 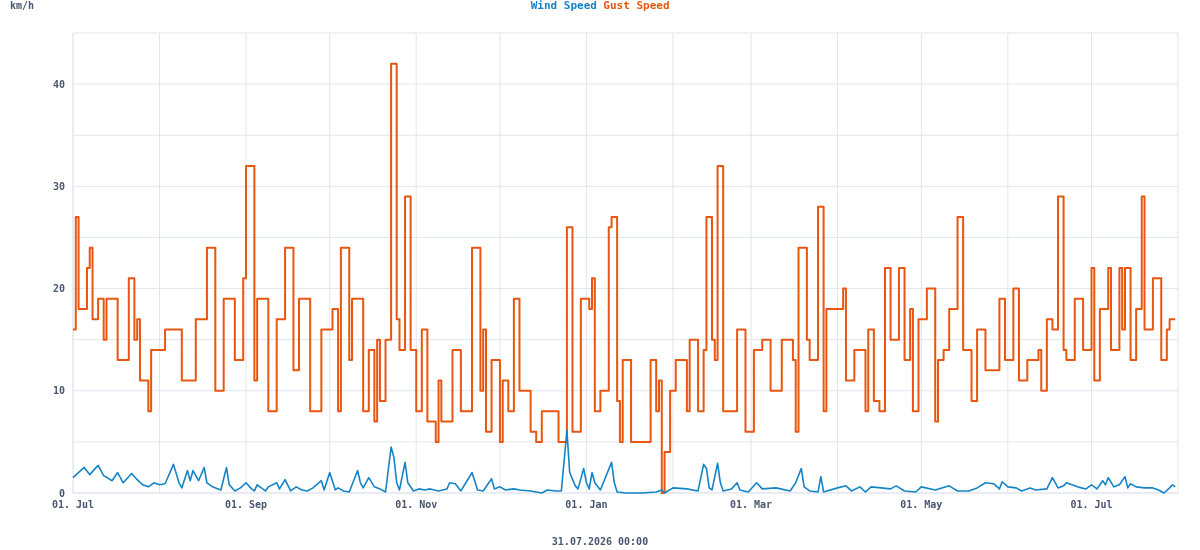 What do you see at coordinates (246, 504) in the screenshot?
I see `x-tick-label: 01. Sep` at bounding box center [246, 504].